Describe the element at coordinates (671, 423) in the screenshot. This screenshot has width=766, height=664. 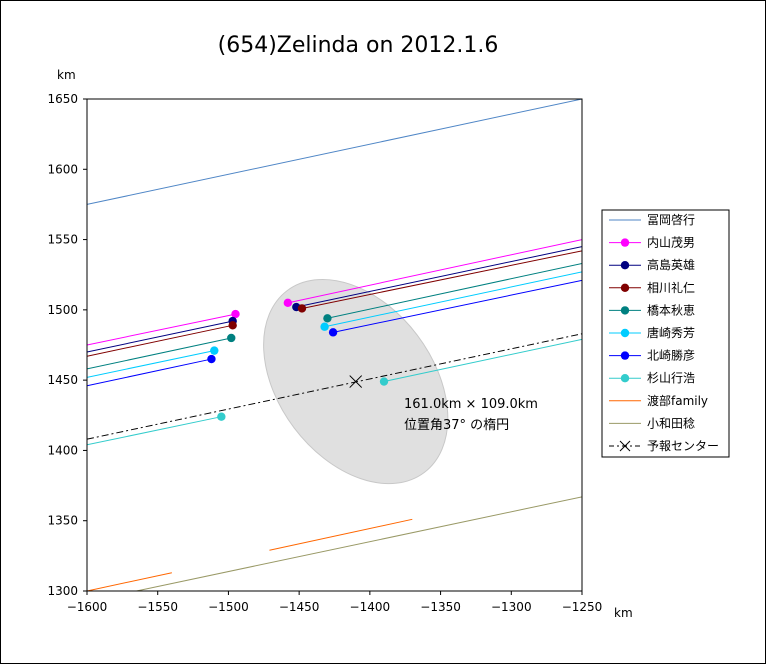
I see `legend-label-10: 小和田稔` at that location.